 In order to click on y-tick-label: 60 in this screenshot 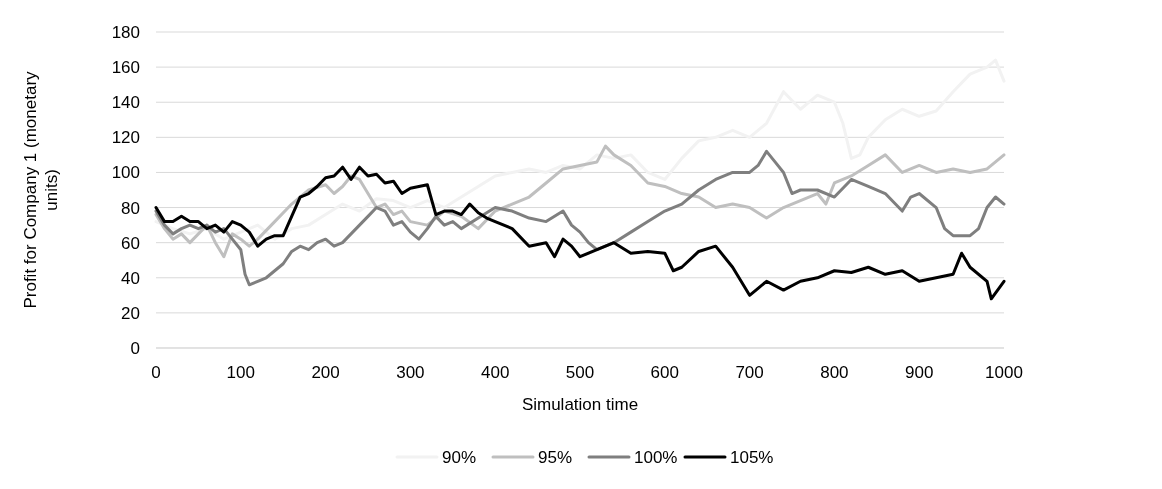, I will do `click(130, 243)`.